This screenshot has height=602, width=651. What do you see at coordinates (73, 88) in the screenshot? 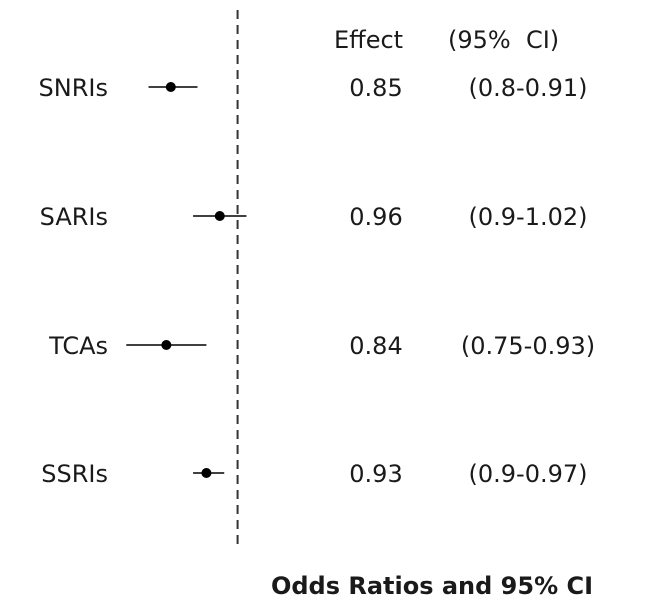
I see `row-label-snris: SNRIs` at bounding box center [73, 88].